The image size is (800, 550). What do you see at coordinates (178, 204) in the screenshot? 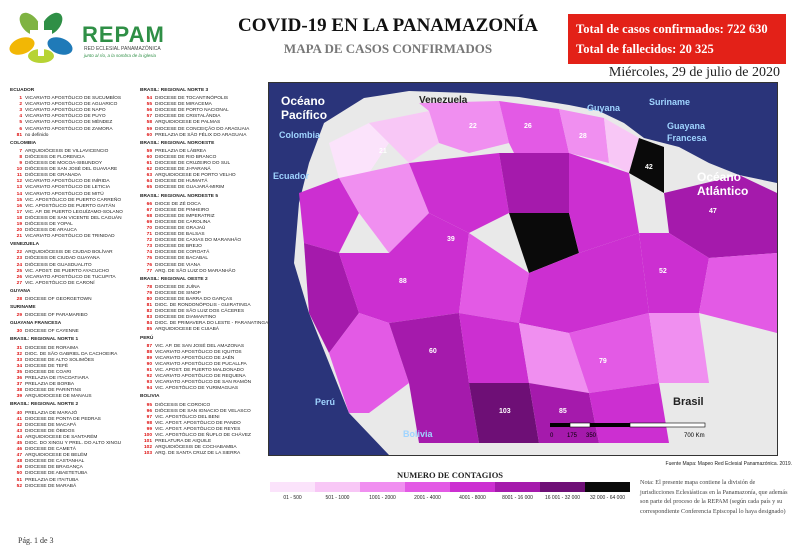
I see `legend-item-label: DIOCE DE ZÉ DOCA` at bounding box center [178, 204].